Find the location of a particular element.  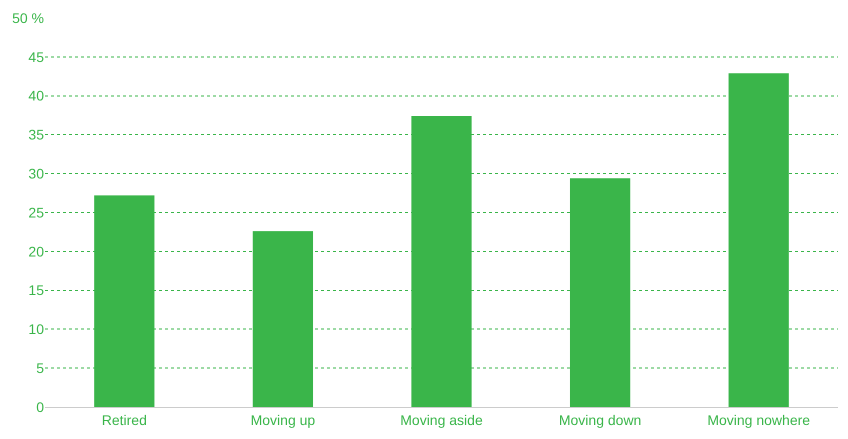

y-tick-label: 15 is located at coordinates (36, 290).